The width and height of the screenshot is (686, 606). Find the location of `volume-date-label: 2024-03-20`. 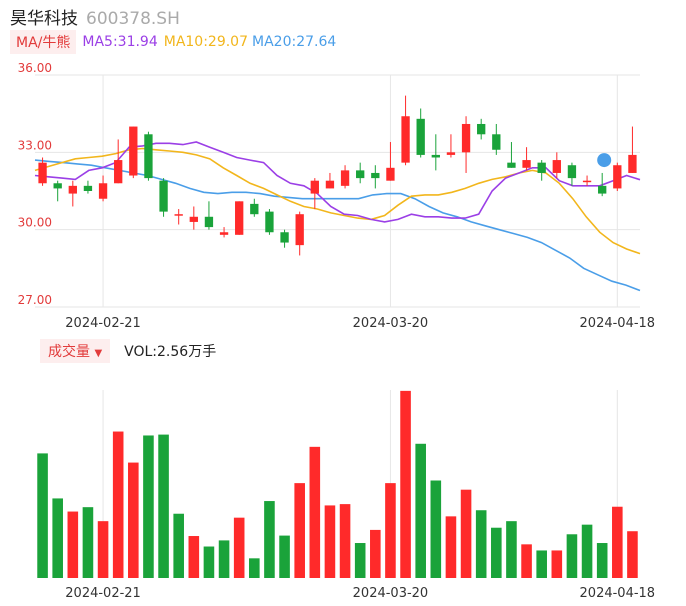

volume-date-label: 2024-03-20 is located at coordinates (391, 593).